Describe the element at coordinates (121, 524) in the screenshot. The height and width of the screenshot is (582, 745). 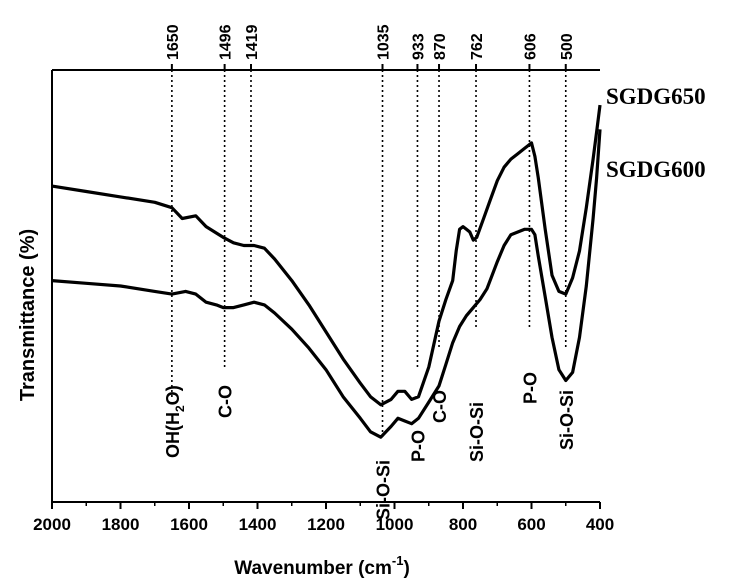
I see `x-tick-label: 1800` at that location.